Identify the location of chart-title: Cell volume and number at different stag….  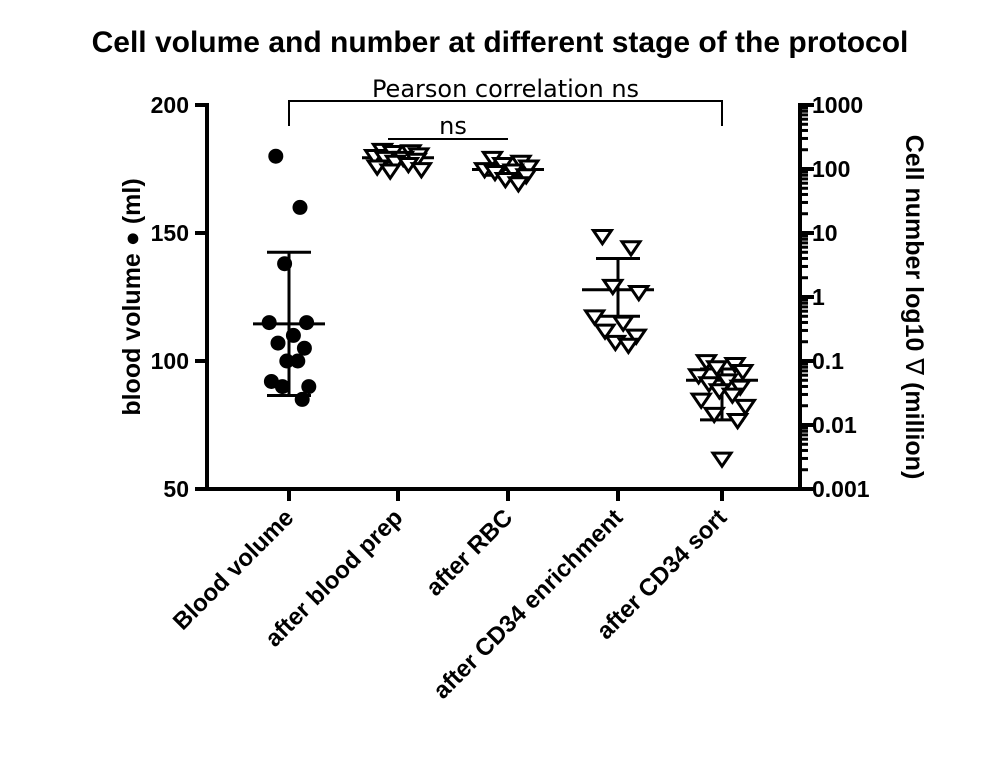
(500, 42).